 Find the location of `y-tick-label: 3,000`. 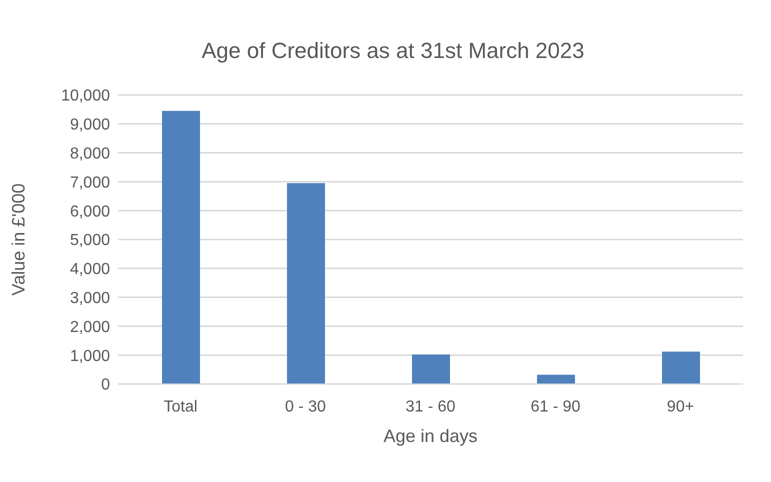

y-tick-label: 3,000 is located at coordinates (90, 298).